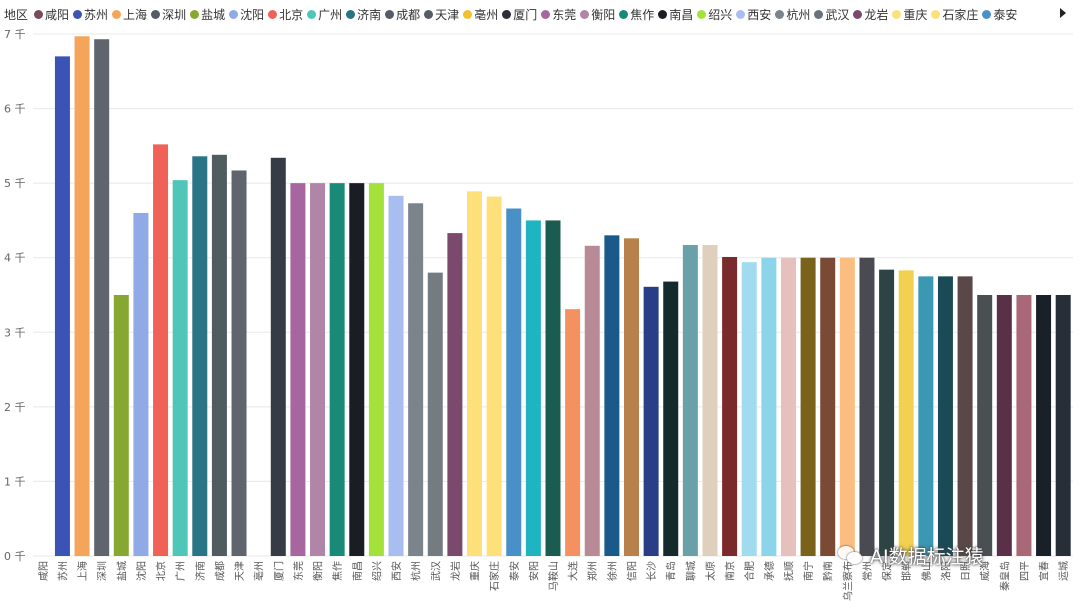 This screenshot has height=609, width=1080. I want to click on x-tick-label: 南宁, so click(808, 571).